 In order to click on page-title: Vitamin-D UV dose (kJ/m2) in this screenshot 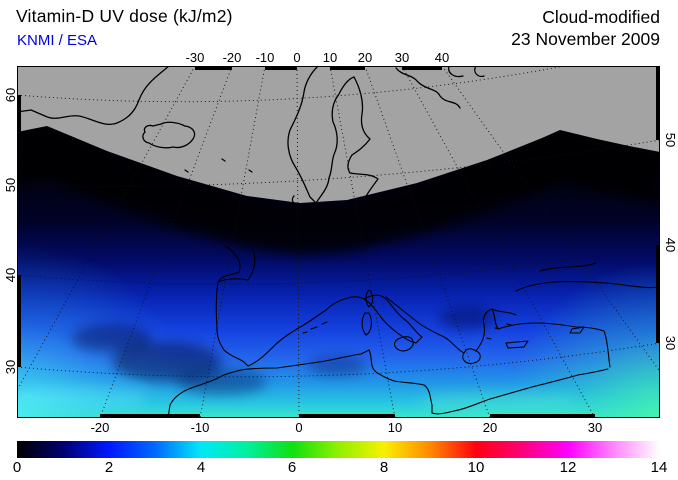, I will do `click(124, 16)`.